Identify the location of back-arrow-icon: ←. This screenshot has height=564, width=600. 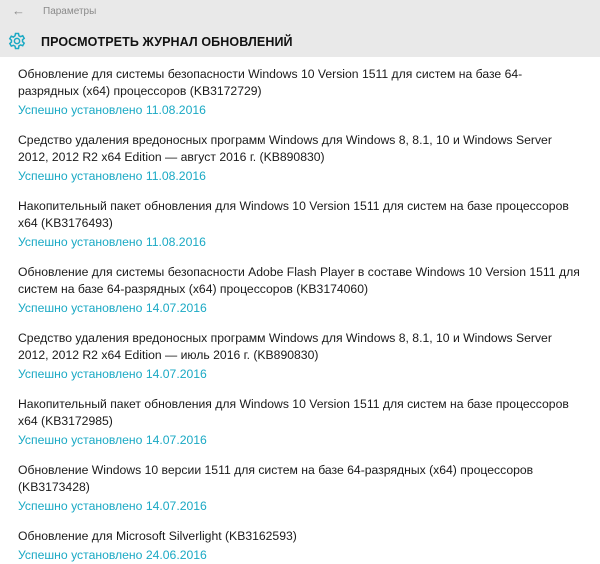
(18, 10).